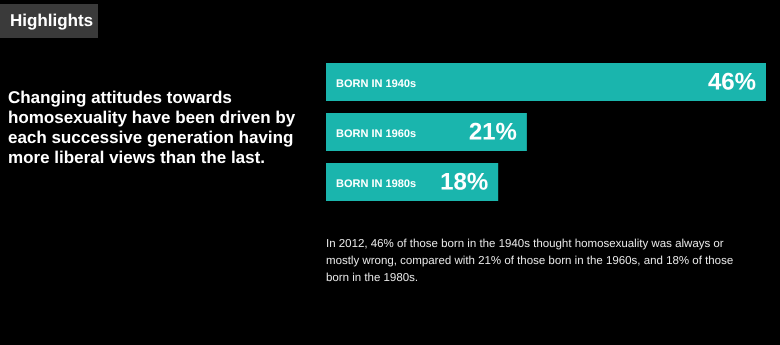 The height and width of the screenshot is (345, 780). Describe the element at coordinates (376, 84) in the screenshot. I see `y-tick-label: BORN IN 1940s` at that location.